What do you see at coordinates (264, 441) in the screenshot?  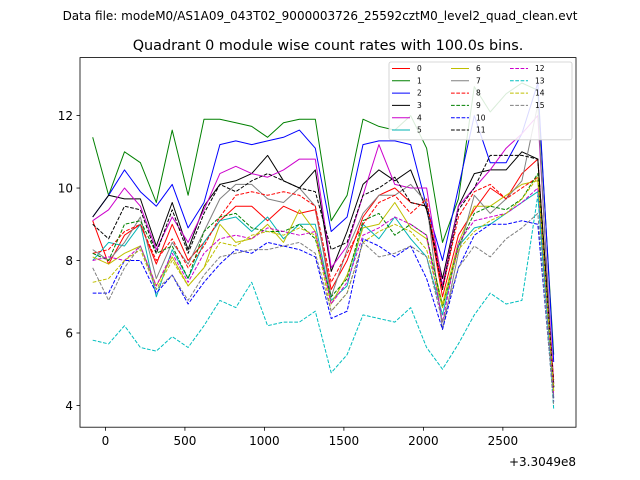 I see `x-tick-label: 1000` at bounding box center [264, 441].